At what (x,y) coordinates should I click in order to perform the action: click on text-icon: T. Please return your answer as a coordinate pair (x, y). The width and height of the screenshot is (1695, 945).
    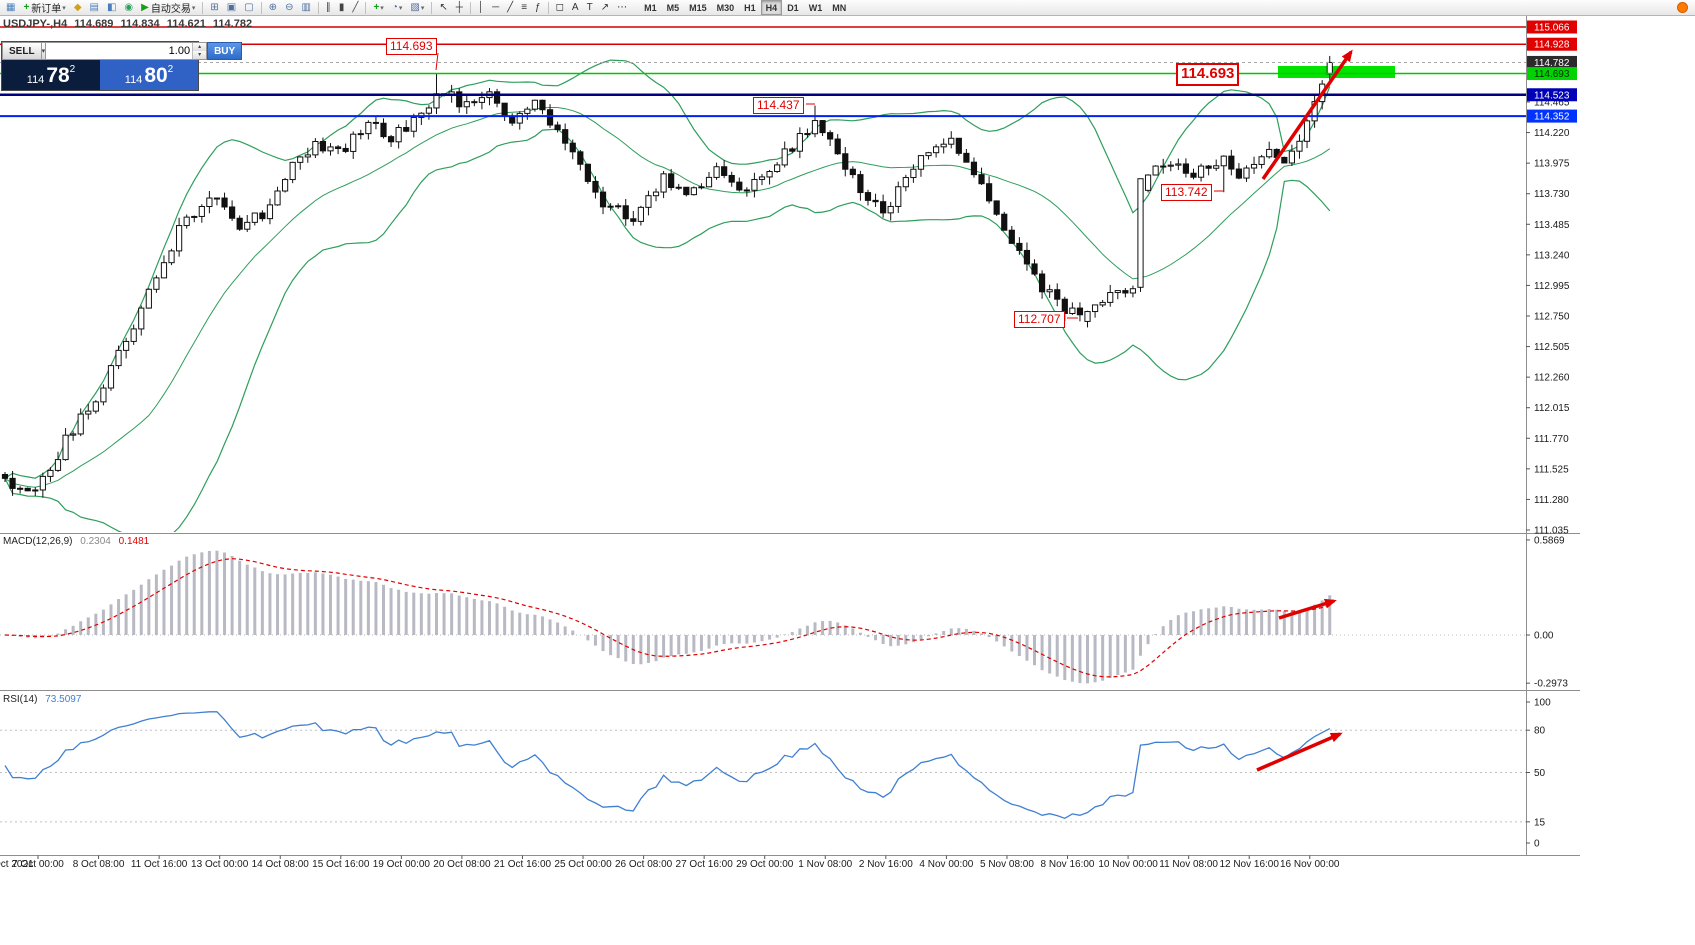
    Looking at the image, I should click on (590, 8).